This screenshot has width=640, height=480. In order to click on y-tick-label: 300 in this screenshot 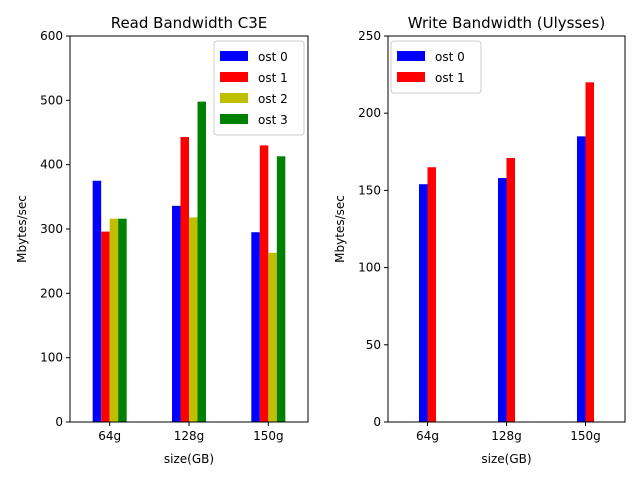, I will do `click(51, 229)`.